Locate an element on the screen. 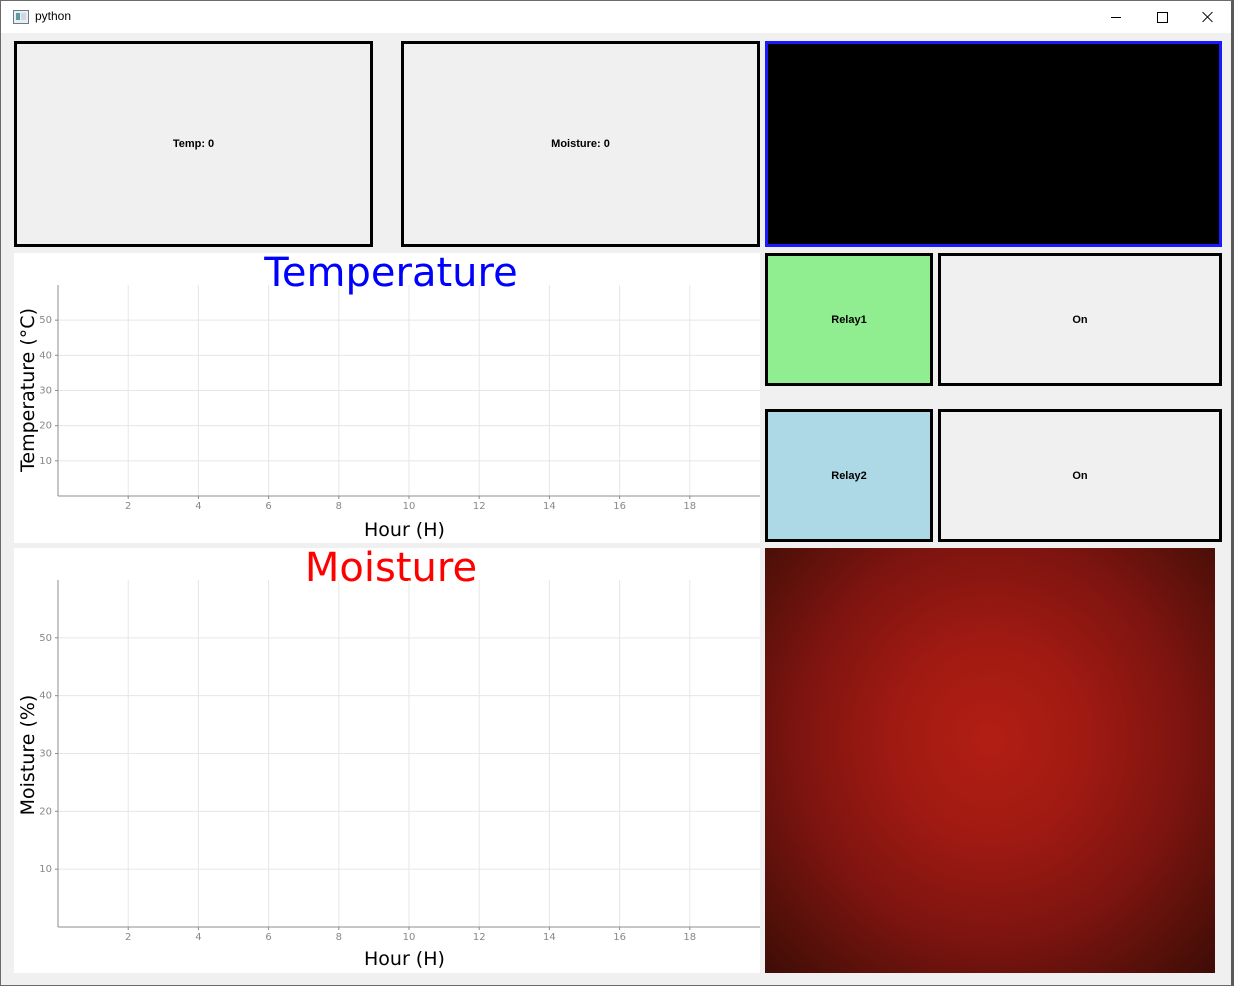 The height and width of the screenshot is (986, 1234). moisture-y-axis-label: Moisture (%) is located at coordinates (28, 755).